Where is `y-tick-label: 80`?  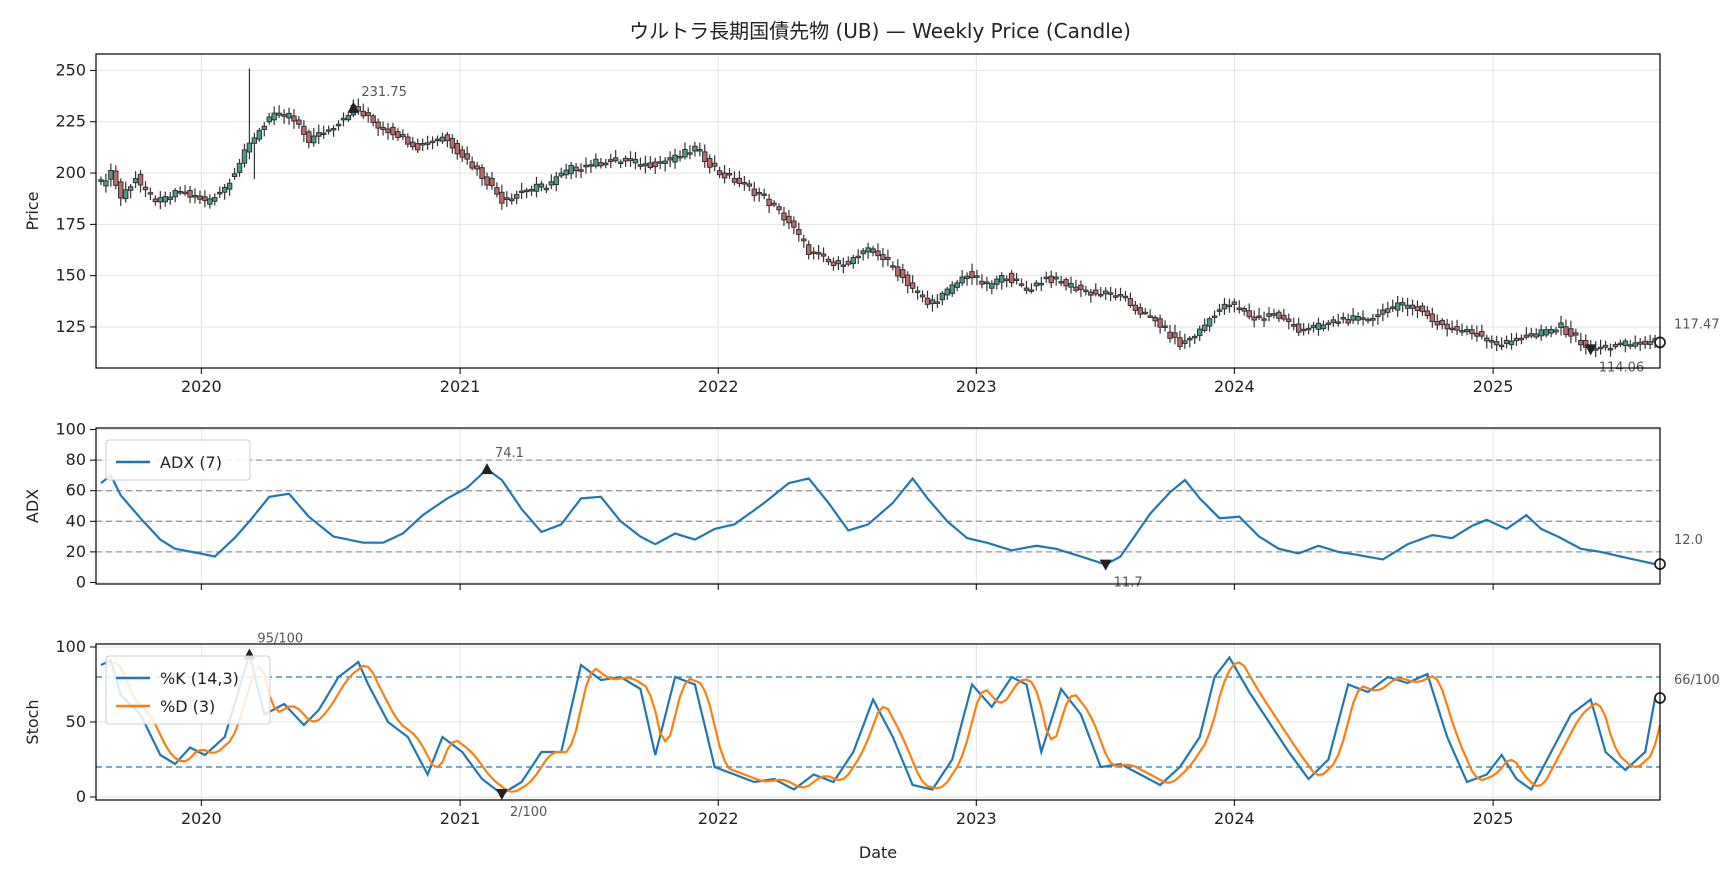 y-tick-label: 80 is located at coordinates (76, 459).